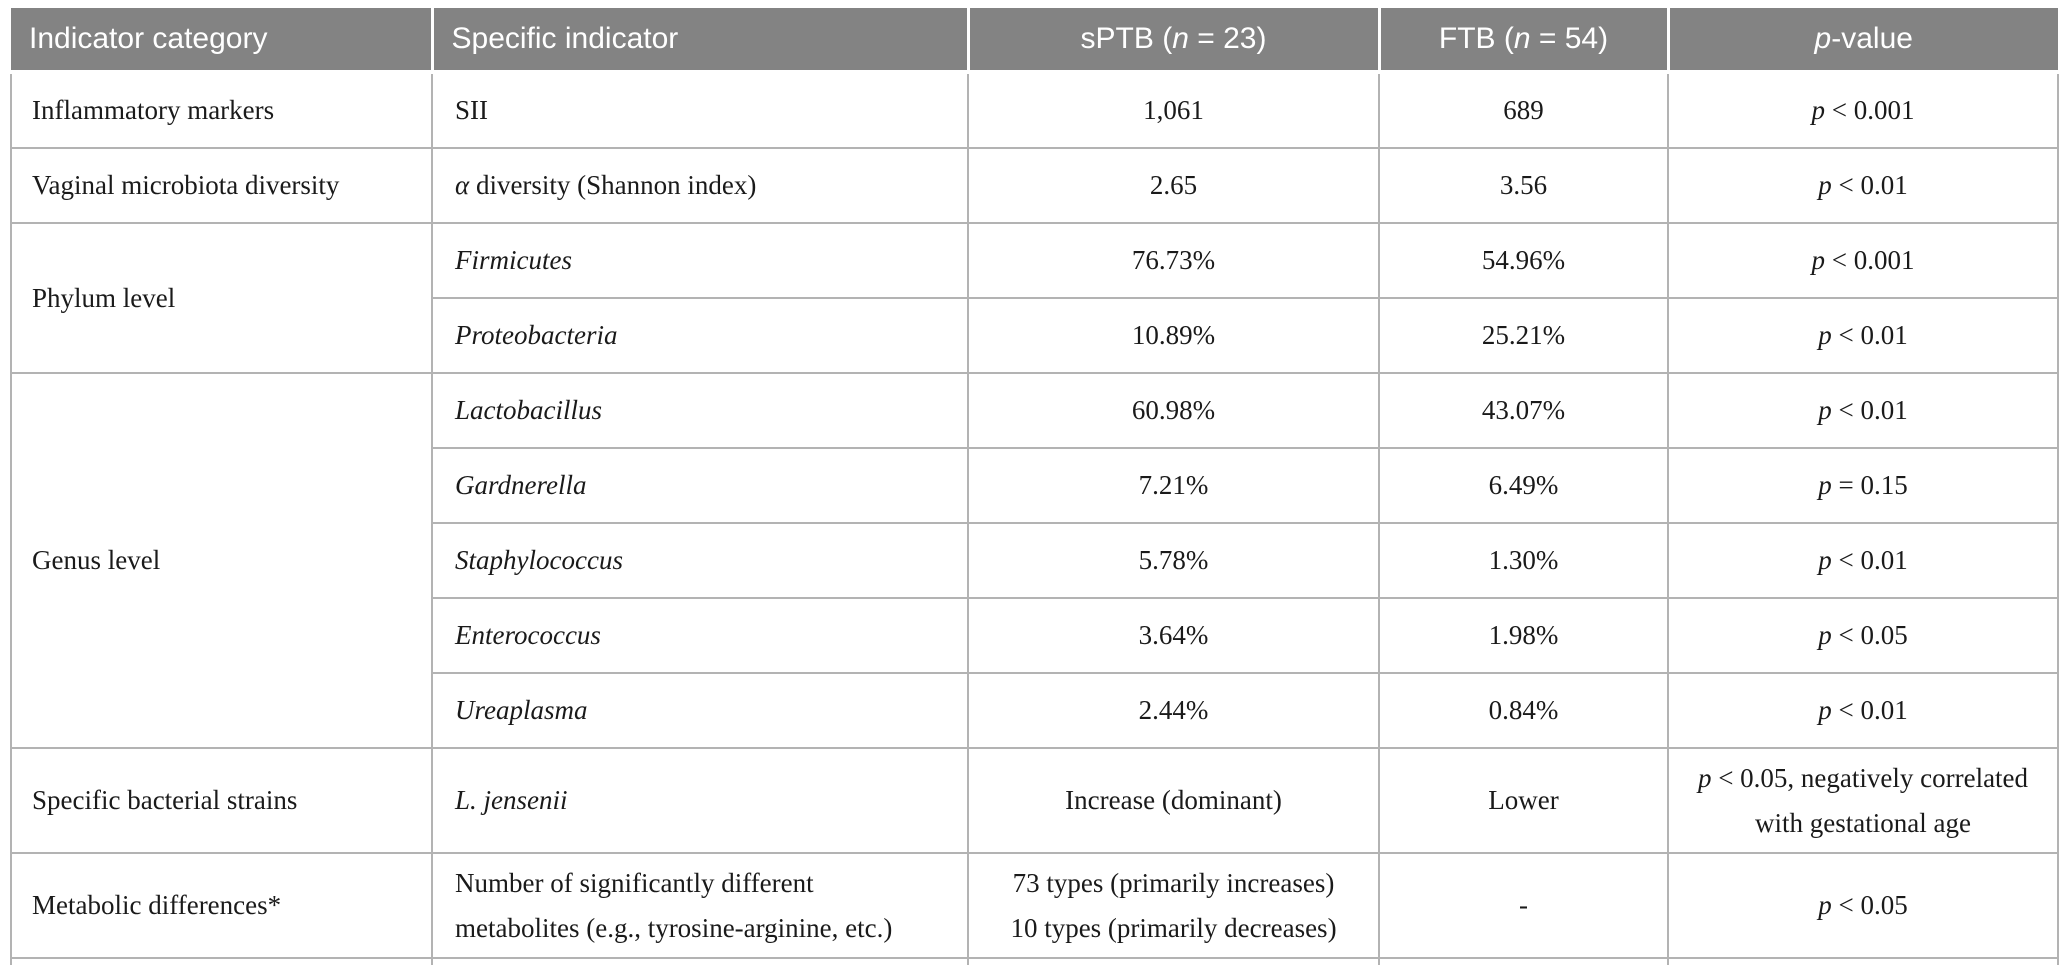  I want to click on header-label: Specific indicator, so click(565, 38).